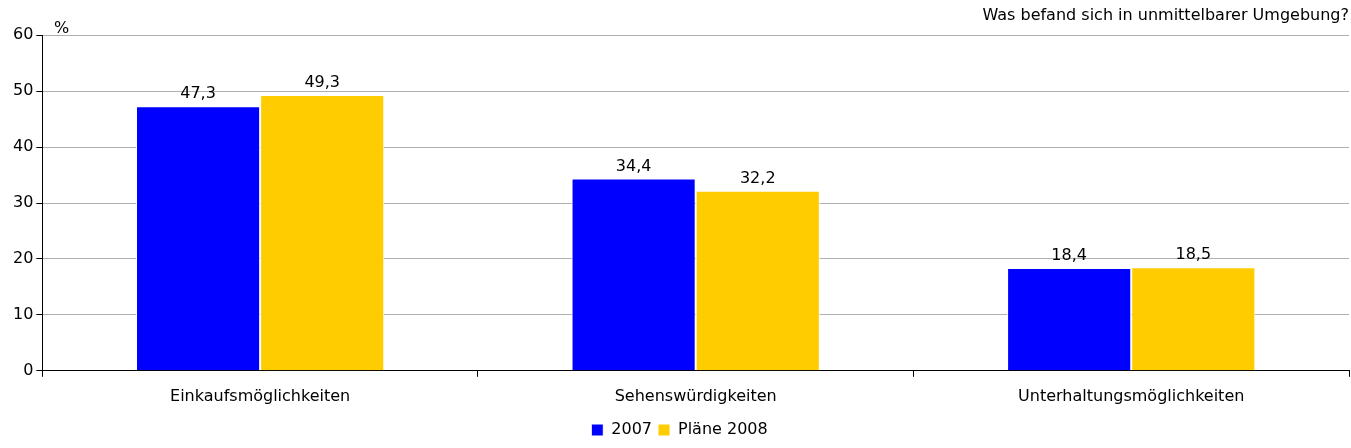 This screenshot has height=448, width=1351. What do you see at coordinates (723, 429) in the screenshot?
I see `legend-label: Pläne 2008` at bounding box center [723, 429].